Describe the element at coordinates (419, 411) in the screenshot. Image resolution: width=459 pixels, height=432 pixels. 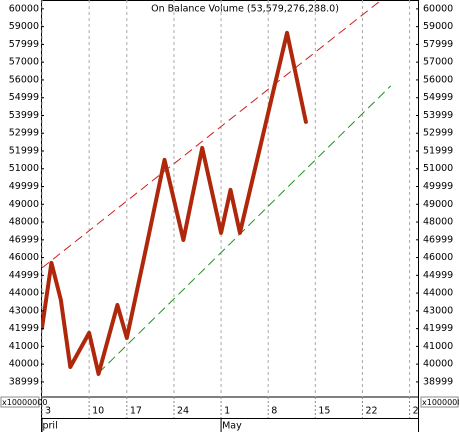
I see `x-tick-label: 29` at that location.